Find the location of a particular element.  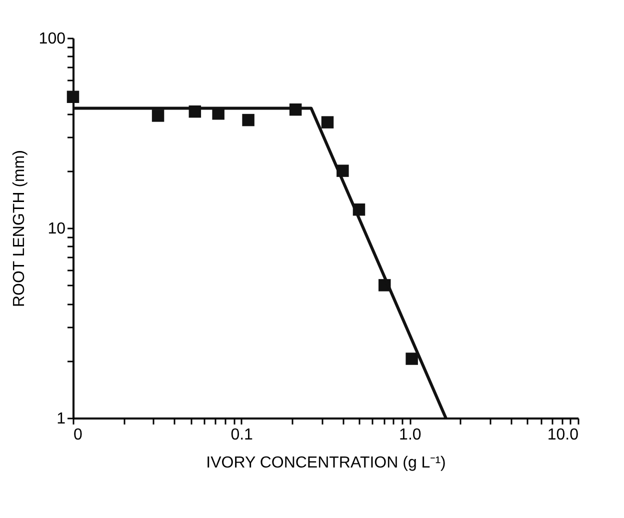

x-tick-label: 1.0 is located at coordinates (410, 435).